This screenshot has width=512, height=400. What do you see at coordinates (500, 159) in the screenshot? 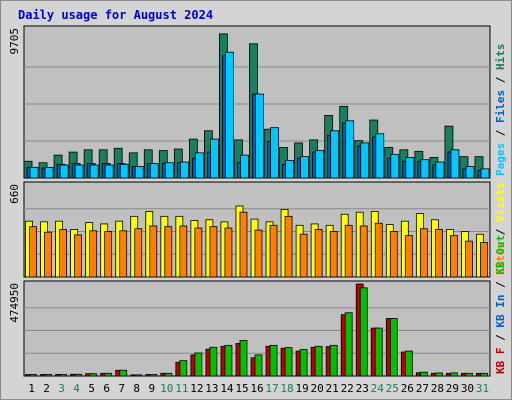
I see `legend-entry: Pages` at bounding box center [500, 159].